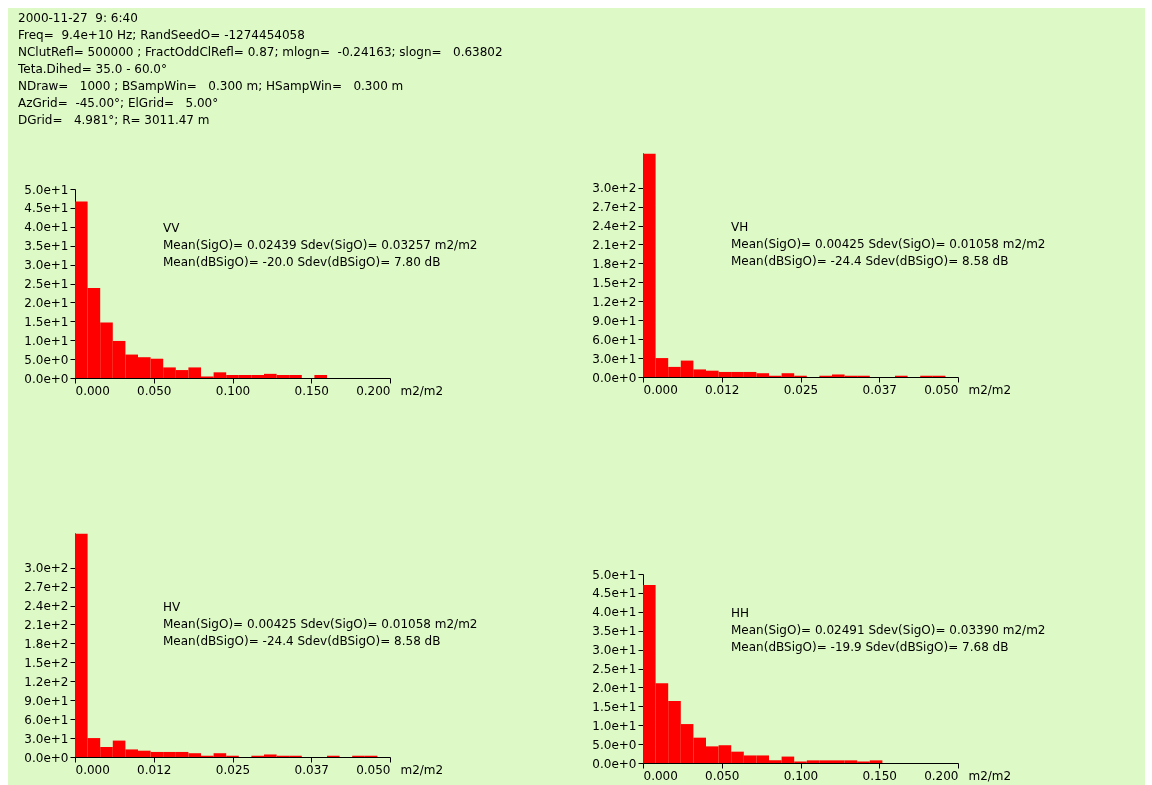 This screenshot has width=1152, height=785. I want to click on text: NDraw= 1000 ; BSampWin= 0.300 m; HSampWin= 0.300 m, so click(211, 86).